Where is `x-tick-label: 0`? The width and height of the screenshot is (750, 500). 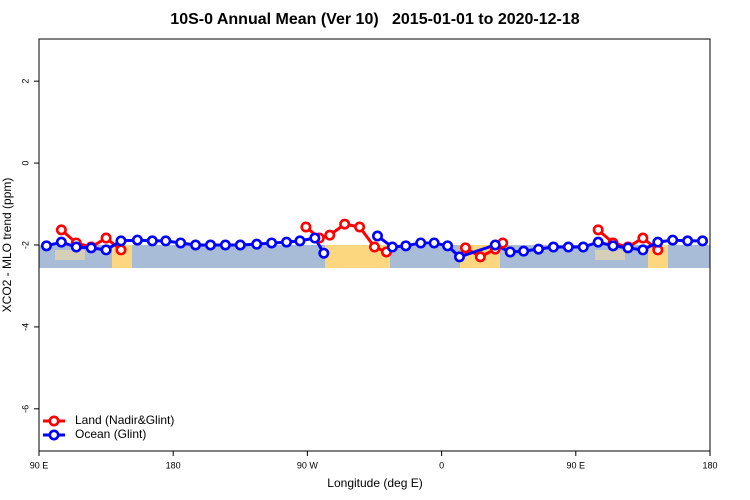
x-tick-label: 0 is located at coordinates (441, 465).